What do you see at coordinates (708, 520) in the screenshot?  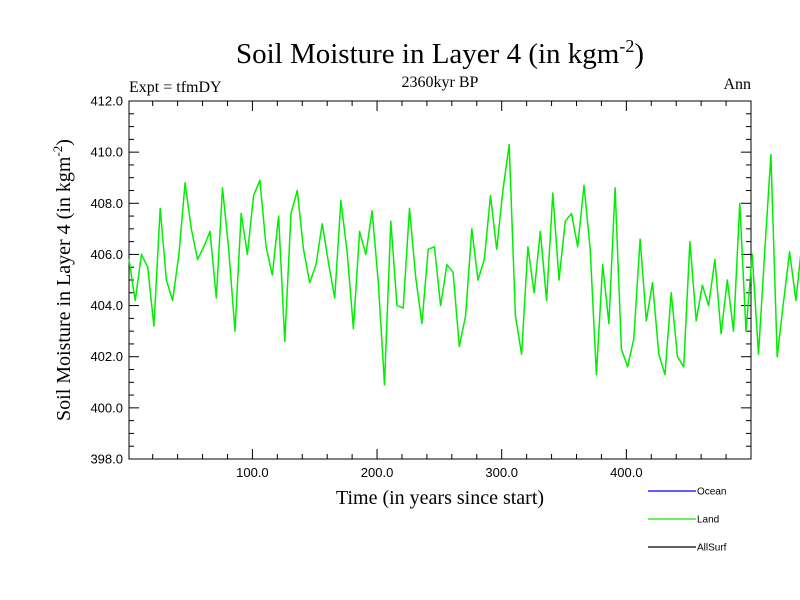 I see `legend-label: Land` at bounding box center [708, 520].